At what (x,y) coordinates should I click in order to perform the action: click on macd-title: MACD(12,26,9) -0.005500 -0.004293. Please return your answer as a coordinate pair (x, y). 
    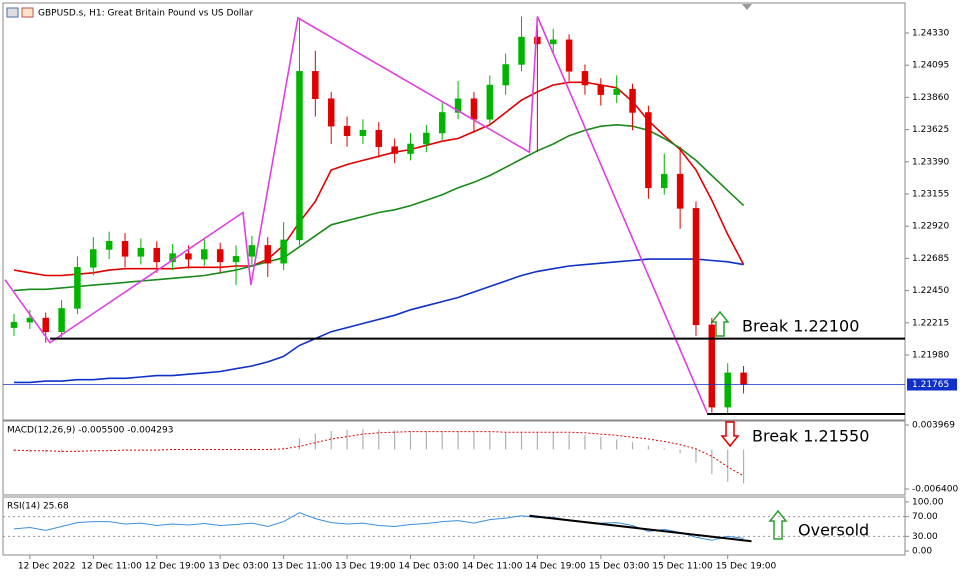
    Looking at the image, I should click on (90, 431).